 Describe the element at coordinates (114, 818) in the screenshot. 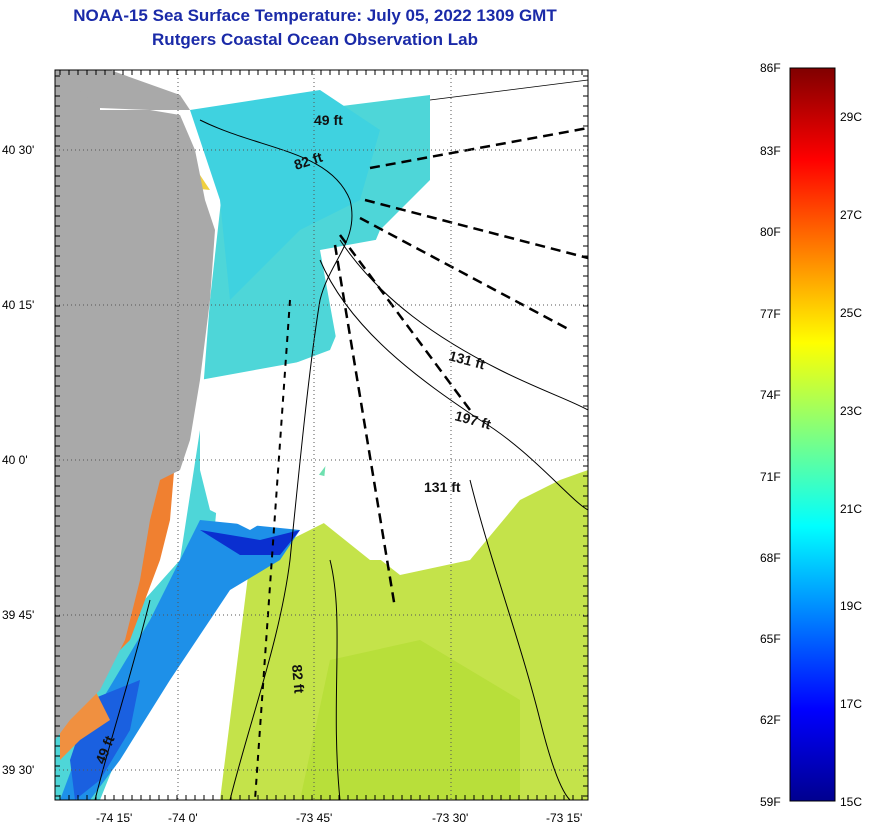

I see `lon-tick-label: -74 15'` at that location.